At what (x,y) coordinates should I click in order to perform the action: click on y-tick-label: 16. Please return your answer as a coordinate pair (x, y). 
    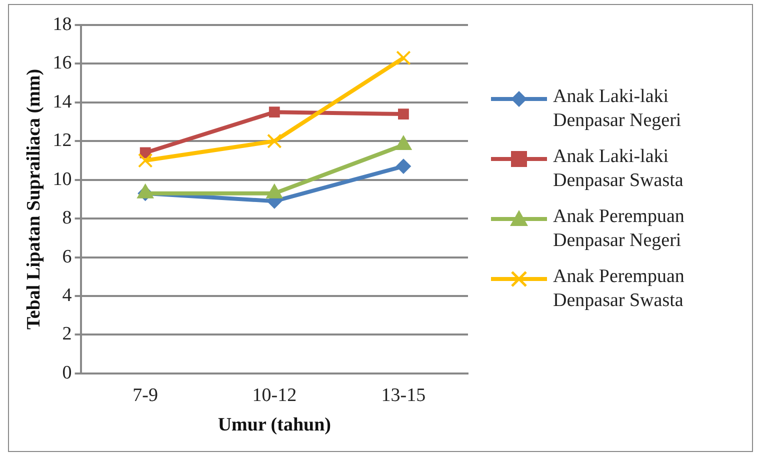
    Looking at the image, I should click on (62, 63).